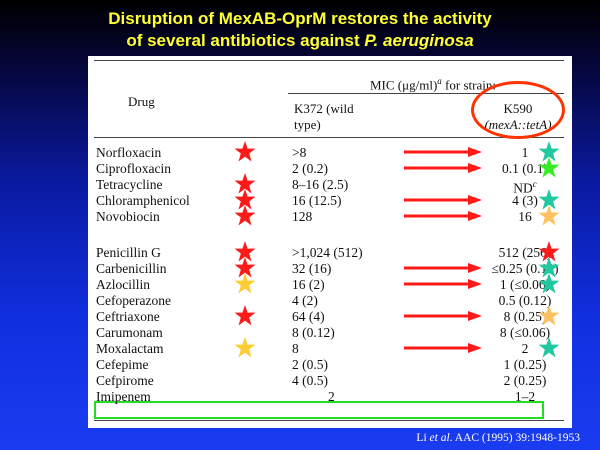 The height and width of the screenshot is (450, 600). What do you see at coordinates (310, 169) in the screenshot?
I see `mic-wild-type: 2 (0.2)` at bounding box center [310, 169].